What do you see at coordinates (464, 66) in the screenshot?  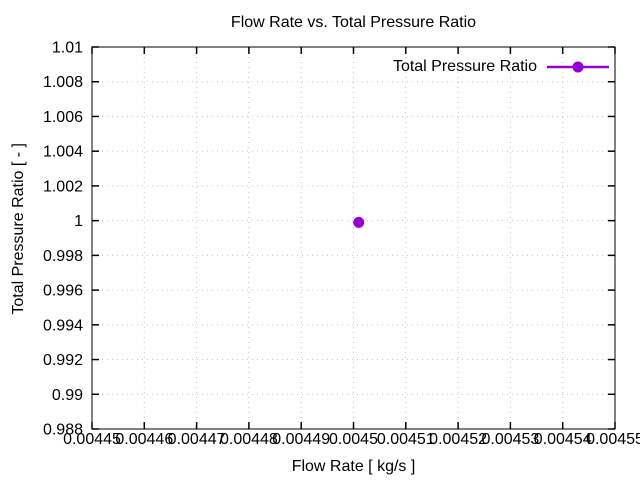 I see `legend-label: Total Pressure Ratio` at bounding box center [464, 66].